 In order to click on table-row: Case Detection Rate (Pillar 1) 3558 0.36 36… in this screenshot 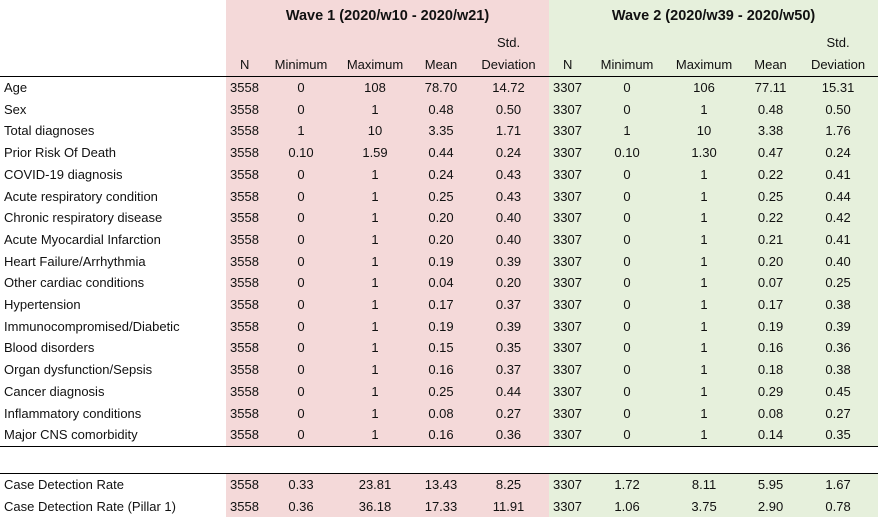, I will do `click(439, 506)`.